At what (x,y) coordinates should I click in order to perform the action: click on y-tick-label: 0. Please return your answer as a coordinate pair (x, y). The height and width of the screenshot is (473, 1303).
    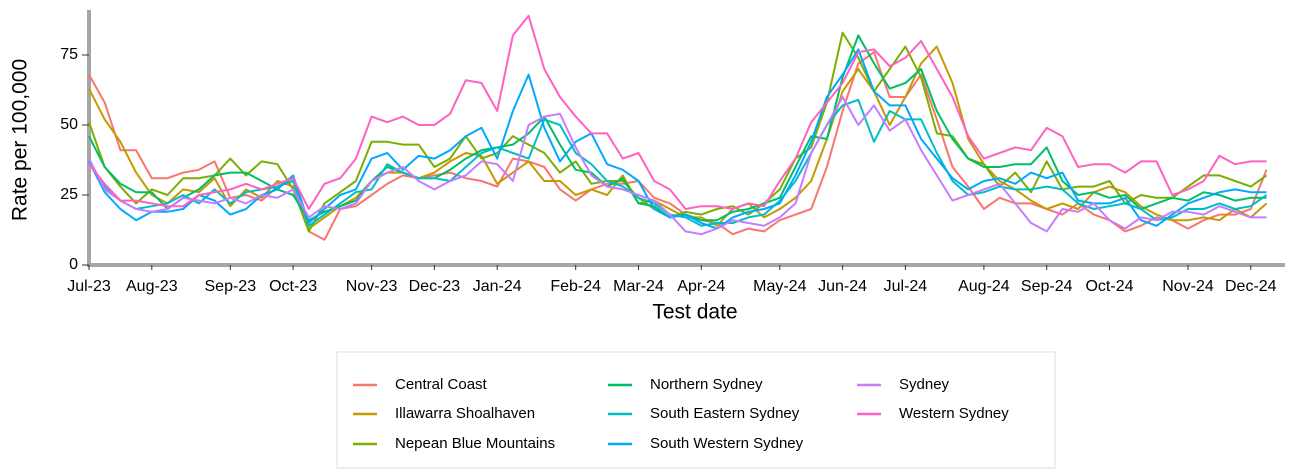
    Looking at the image, I should click on (73, 264).